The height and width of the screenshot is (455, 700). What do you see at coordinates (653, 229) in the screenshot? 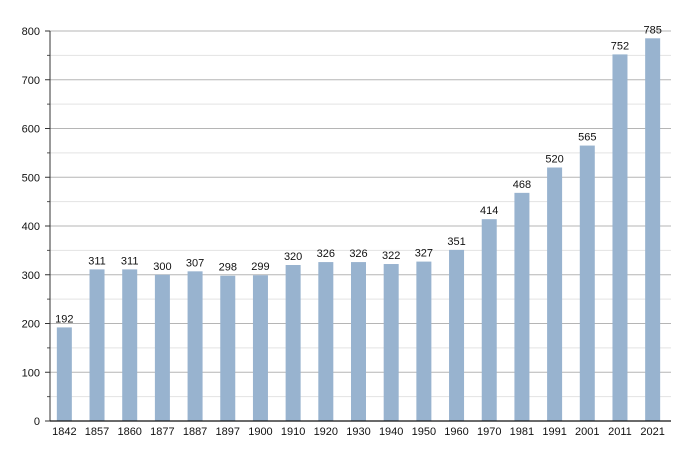
I see `bar-2021` at bounding box center [653, 229].